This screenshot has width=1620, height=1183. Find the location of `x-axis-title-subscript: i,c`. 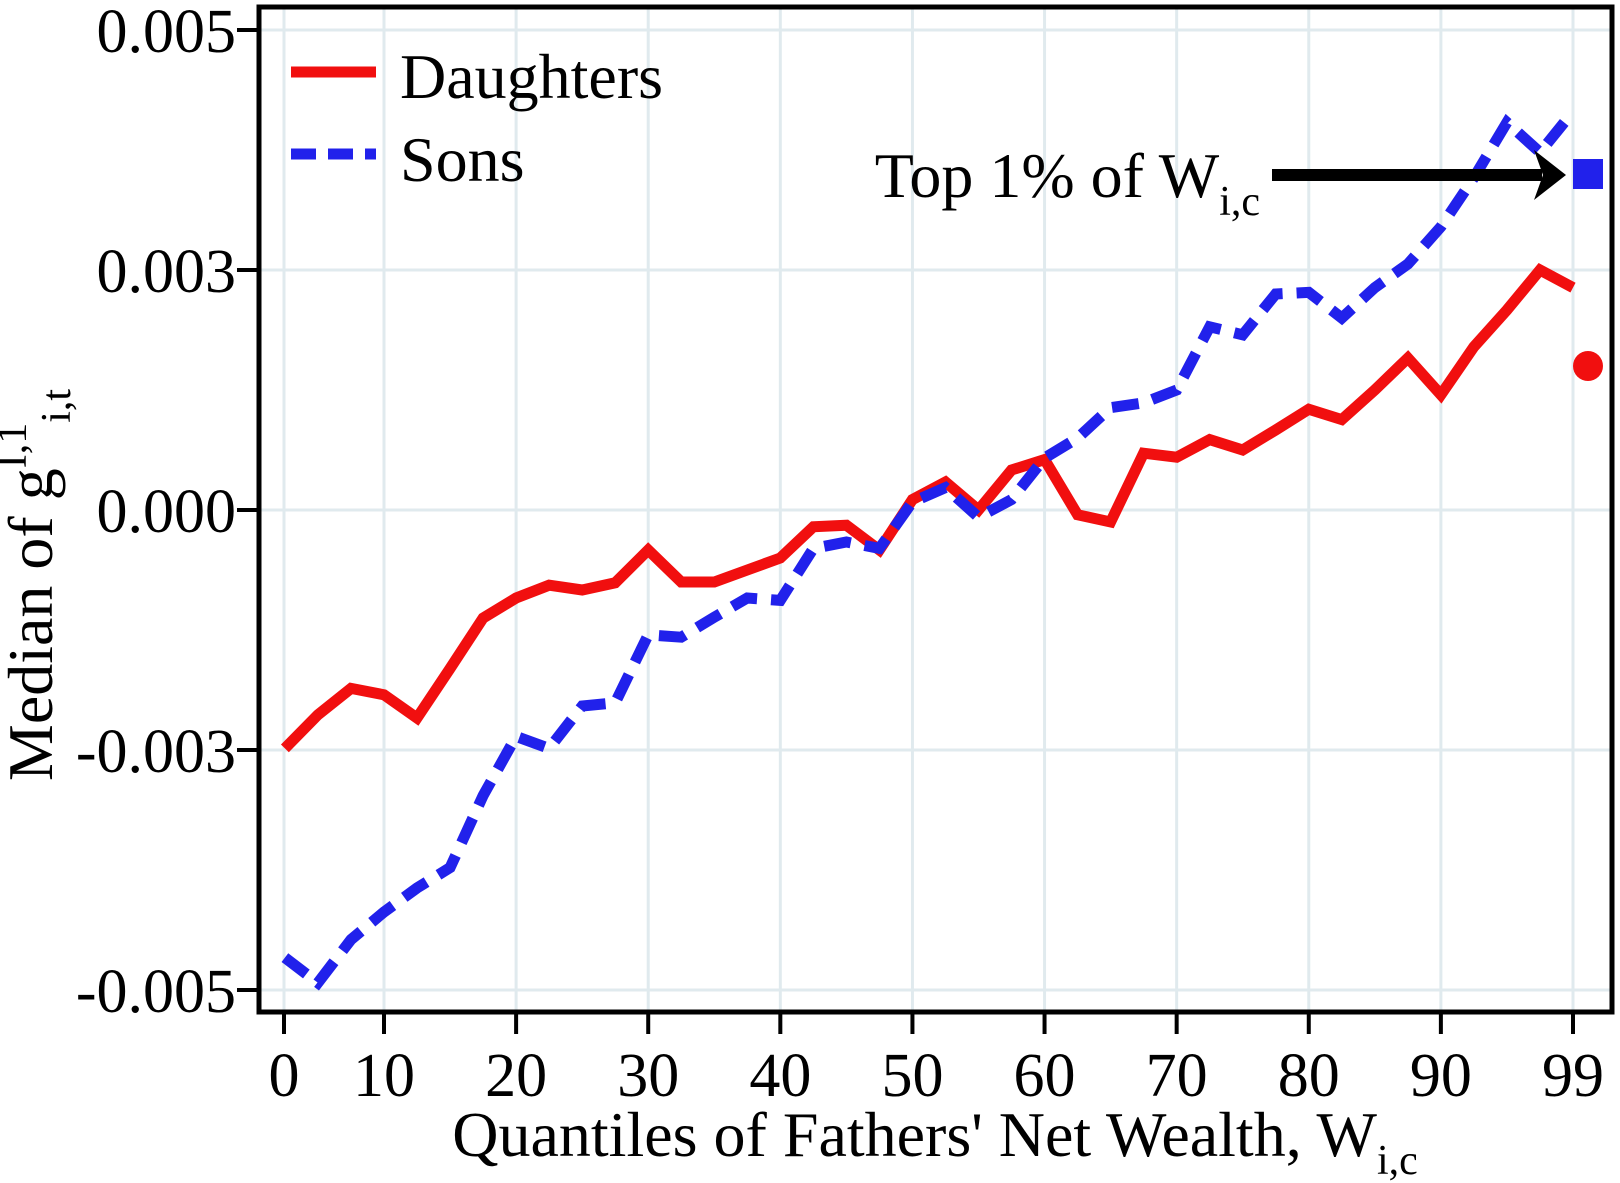

x-axis-title-subscript: i,c is located at coordinates (1397, 1160).